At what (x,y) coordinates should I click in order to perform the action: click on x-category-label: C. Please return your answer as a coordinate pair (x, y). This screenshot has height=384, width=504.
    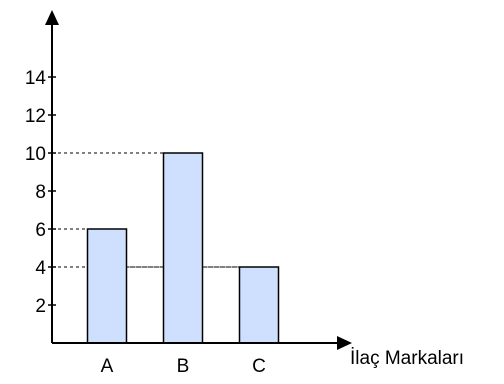
    Looking at the image, I should click on (259, 366).